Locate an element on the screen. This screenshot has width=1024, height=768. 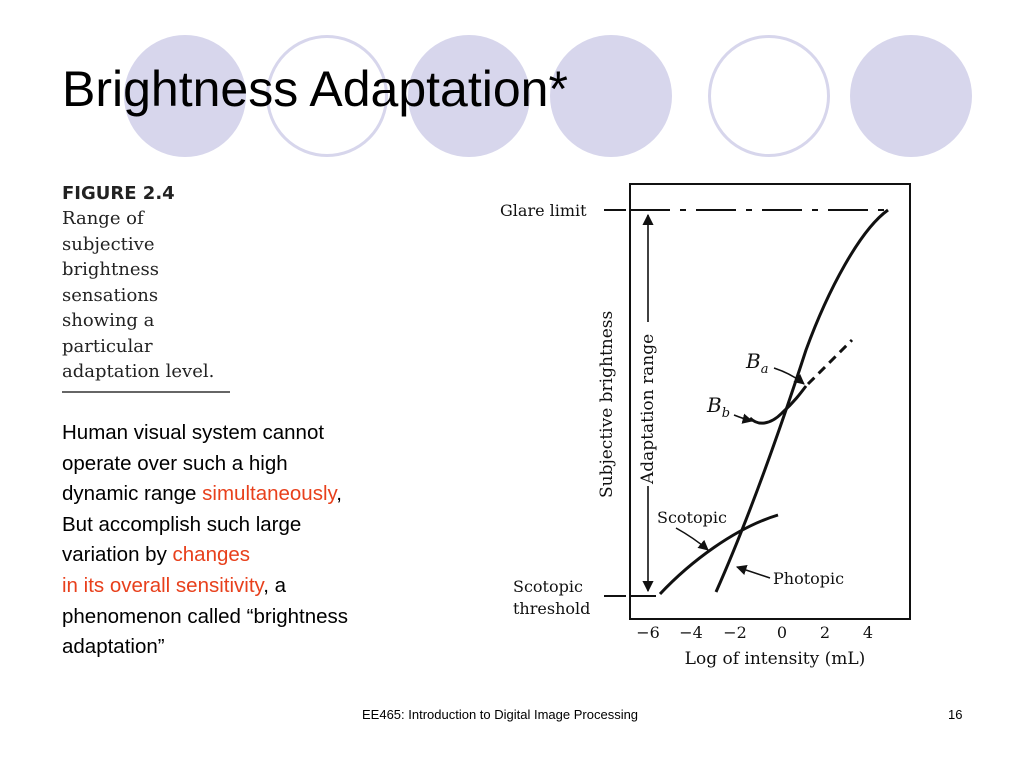
caption-line: adaptation level. is located at coordinates (138, 371).